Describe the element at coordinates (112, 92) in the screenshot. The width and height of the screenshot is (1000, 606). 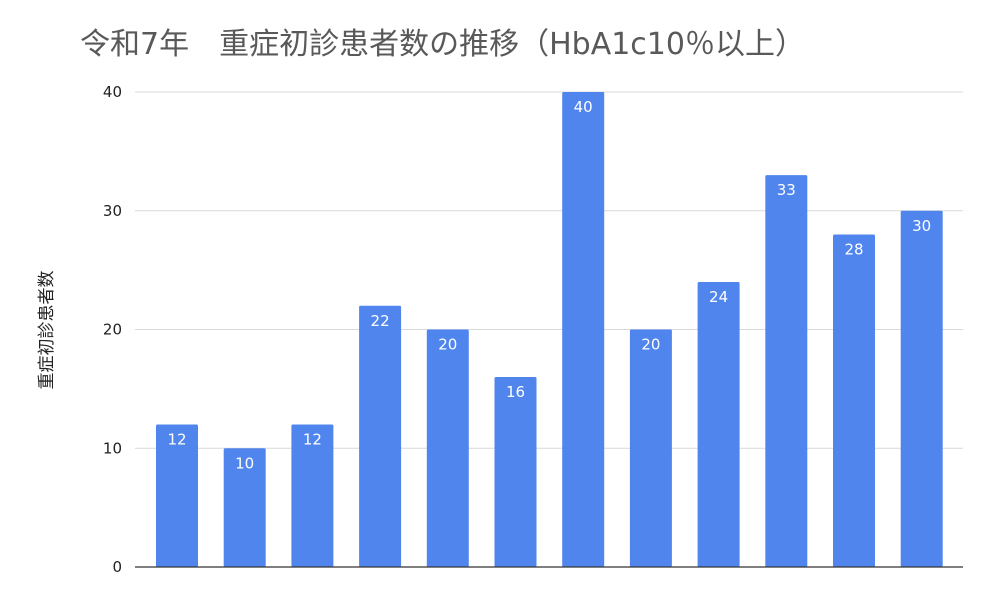
I see `y-tick-label: 40` at that location.